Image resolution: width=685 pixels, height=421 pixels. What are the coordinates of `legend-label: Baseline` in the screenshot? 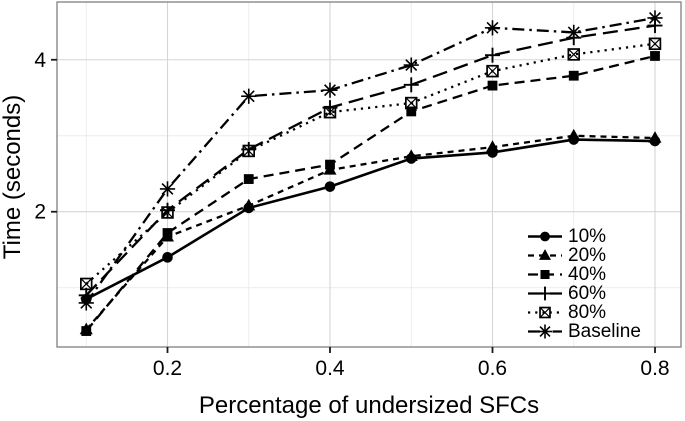 It's located at (604, 331).